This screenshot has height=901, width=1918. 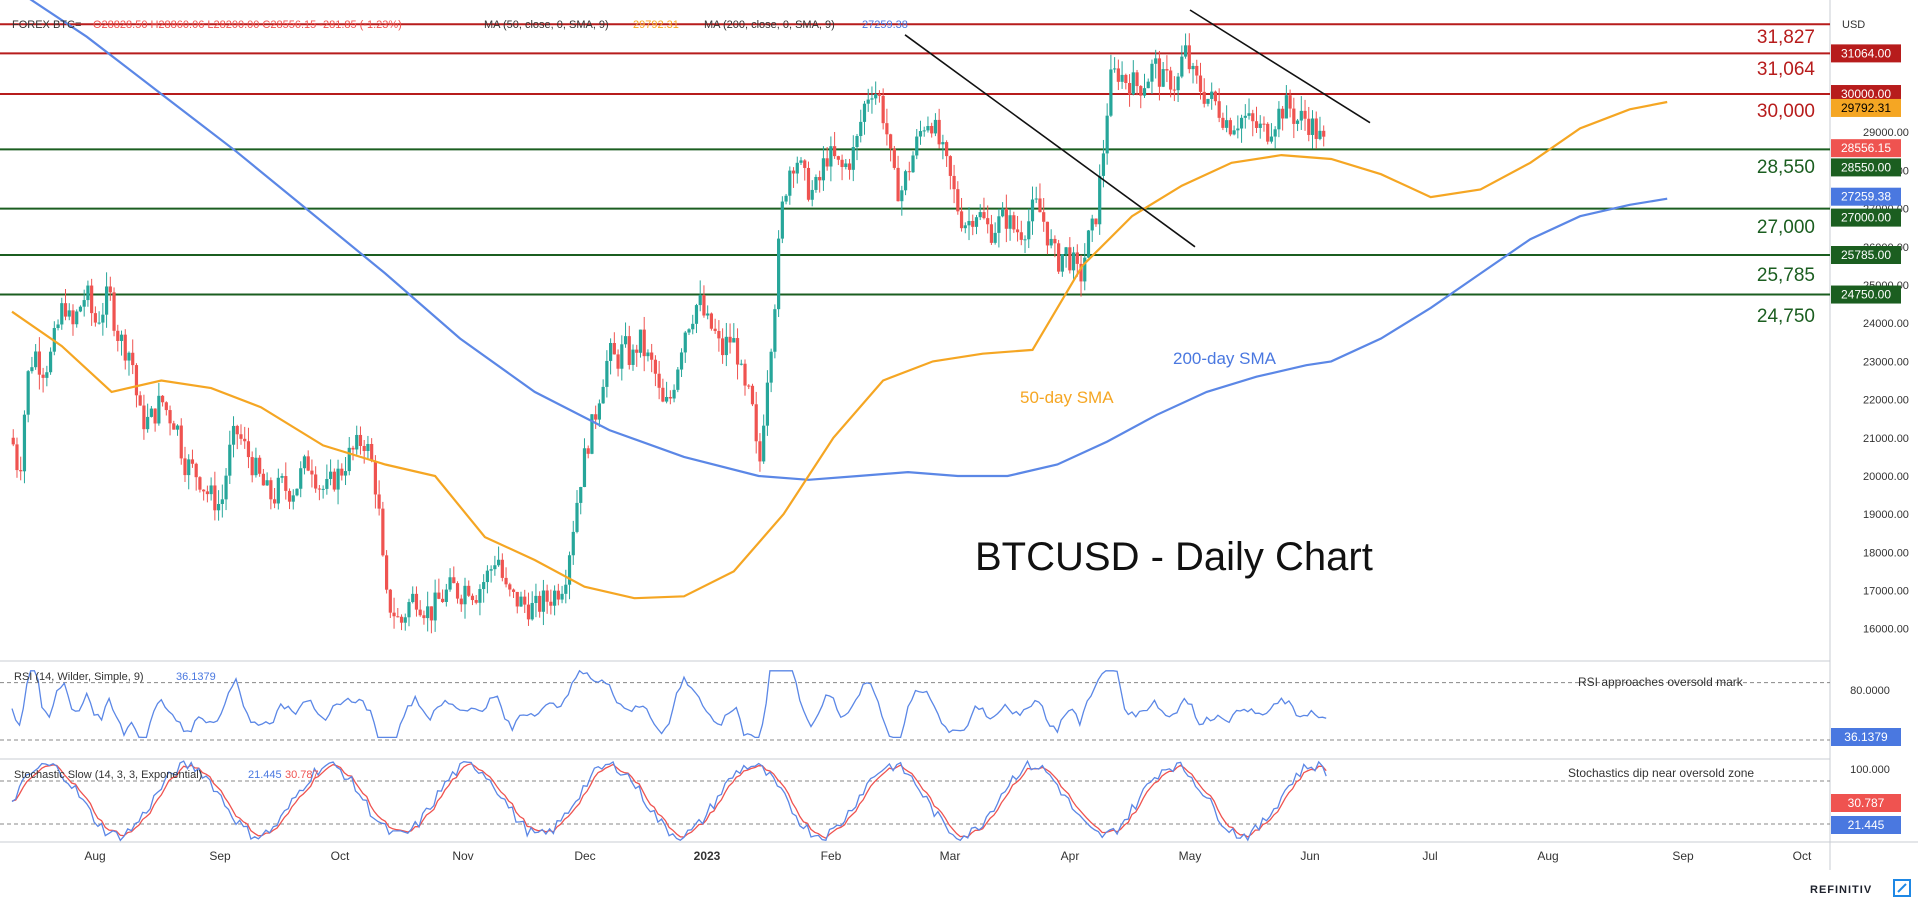 What do you see at coordinates (220, 856) in the screenshot?
I see `x-tick-label: Sep` at bounding box center [220, 856].